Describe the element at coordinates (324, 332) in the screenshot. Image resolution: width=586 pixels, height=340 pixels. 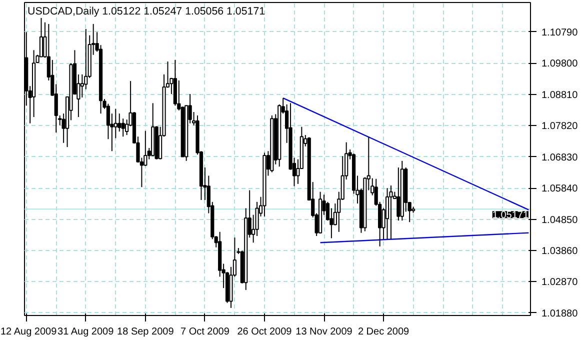
I see `x-tick-label: 13 Nov 2009` at that location.